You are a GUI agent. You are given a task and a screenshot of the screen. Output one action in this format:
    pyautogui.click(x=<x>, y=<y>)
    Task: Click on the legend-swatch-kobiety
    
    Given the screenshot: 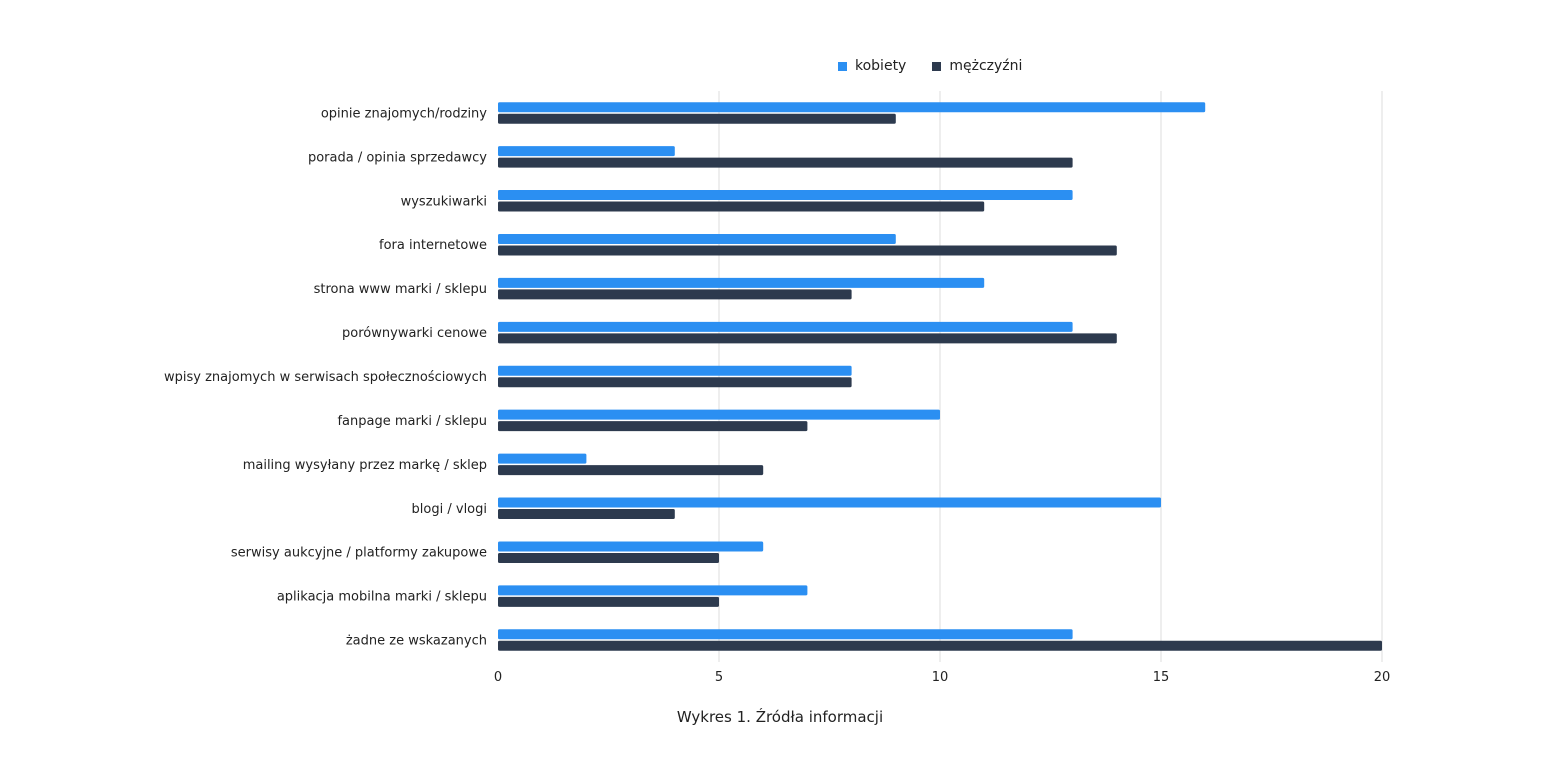 What is the action you would take?
    pyautogui.click(x=842, y=66)
    